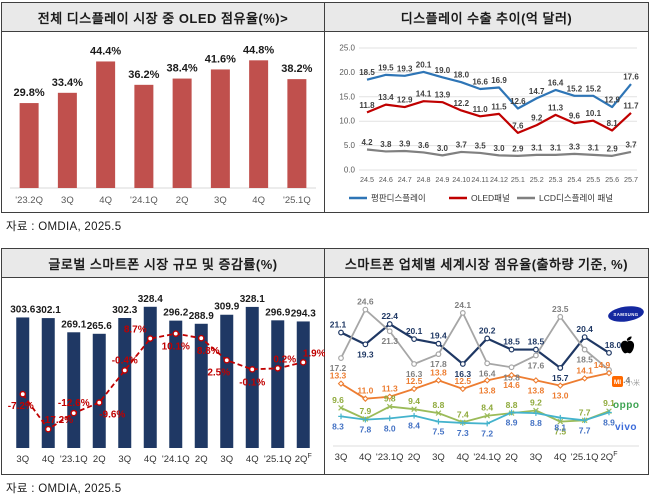 The height and width of the screenshot is (499, 650). What do you see at coordinates (537, 91) in the screenshot?
I see `svg-text: 14.7` at bounding box center [537, 91].